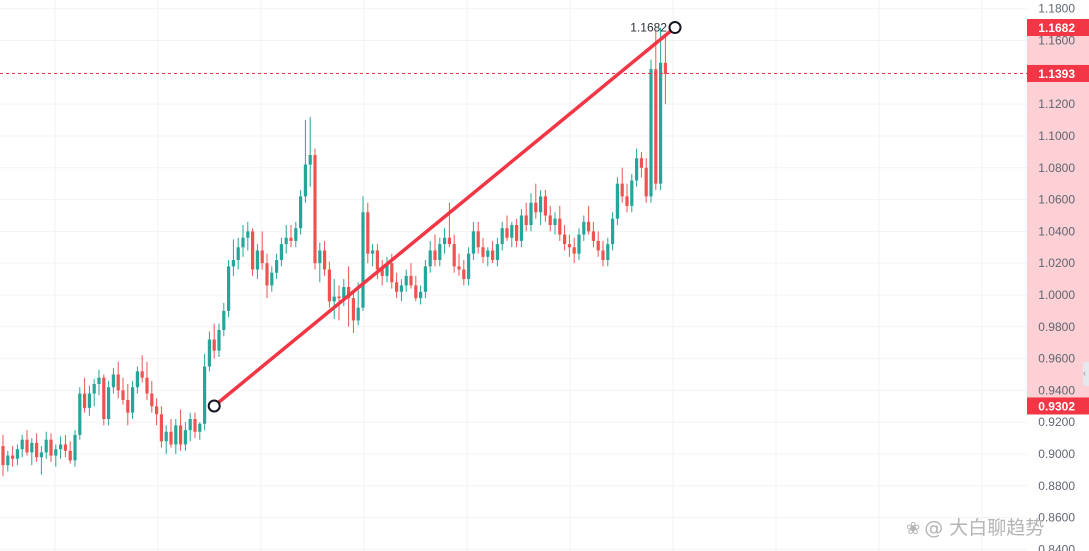  What do you see at coordinates (675, 28) in the screenshot?
I see `trend-end-handle` at bounding box center [675, 28].